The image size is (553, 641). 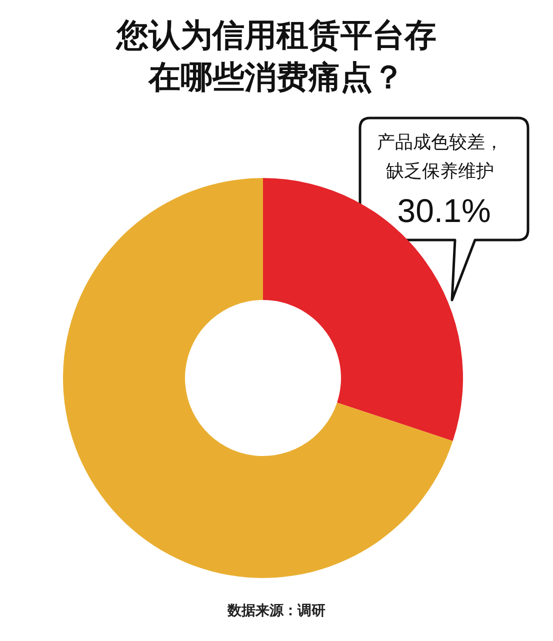 What do you see at coordinates (276, 56) in the screenshot?
I see `chart-title: 您认为信用租赁平台存在哪些消费痛点？` at bounding box center [276, 56].